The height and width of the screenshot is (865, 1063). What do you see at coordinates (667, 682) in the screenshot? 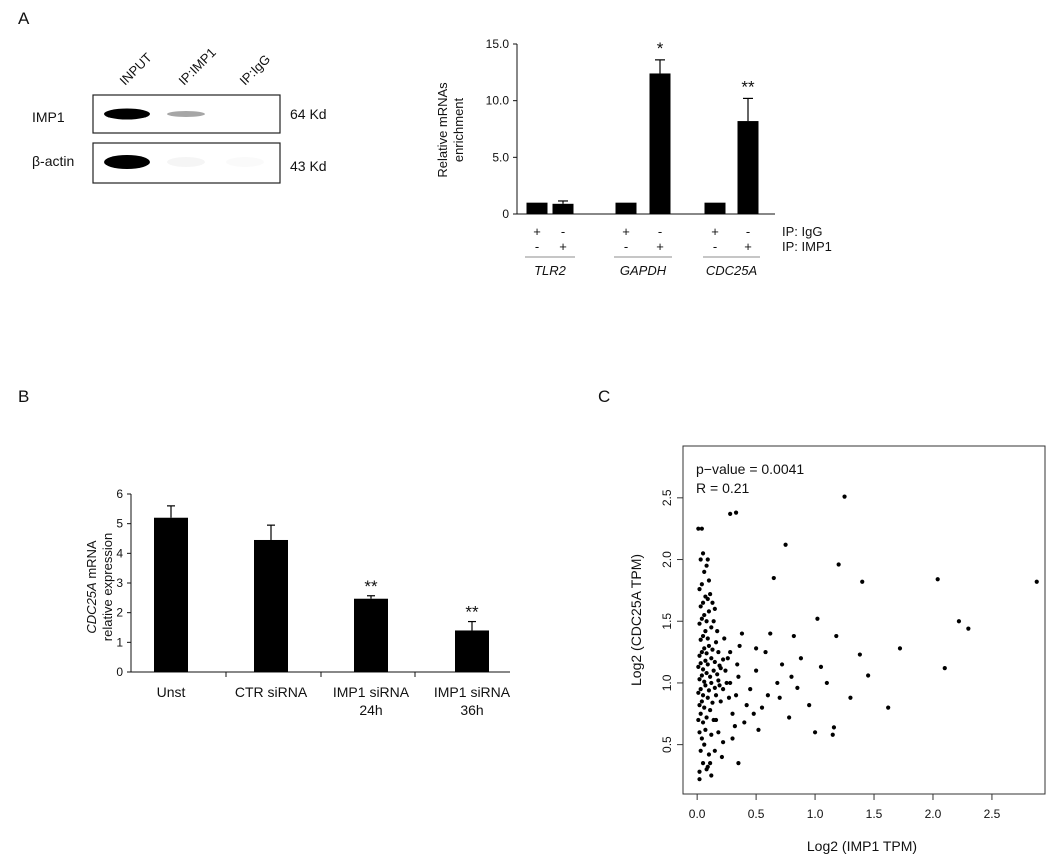
I see `chart-c-y-tick-label: 1.0` at bounding box center [667, 682].